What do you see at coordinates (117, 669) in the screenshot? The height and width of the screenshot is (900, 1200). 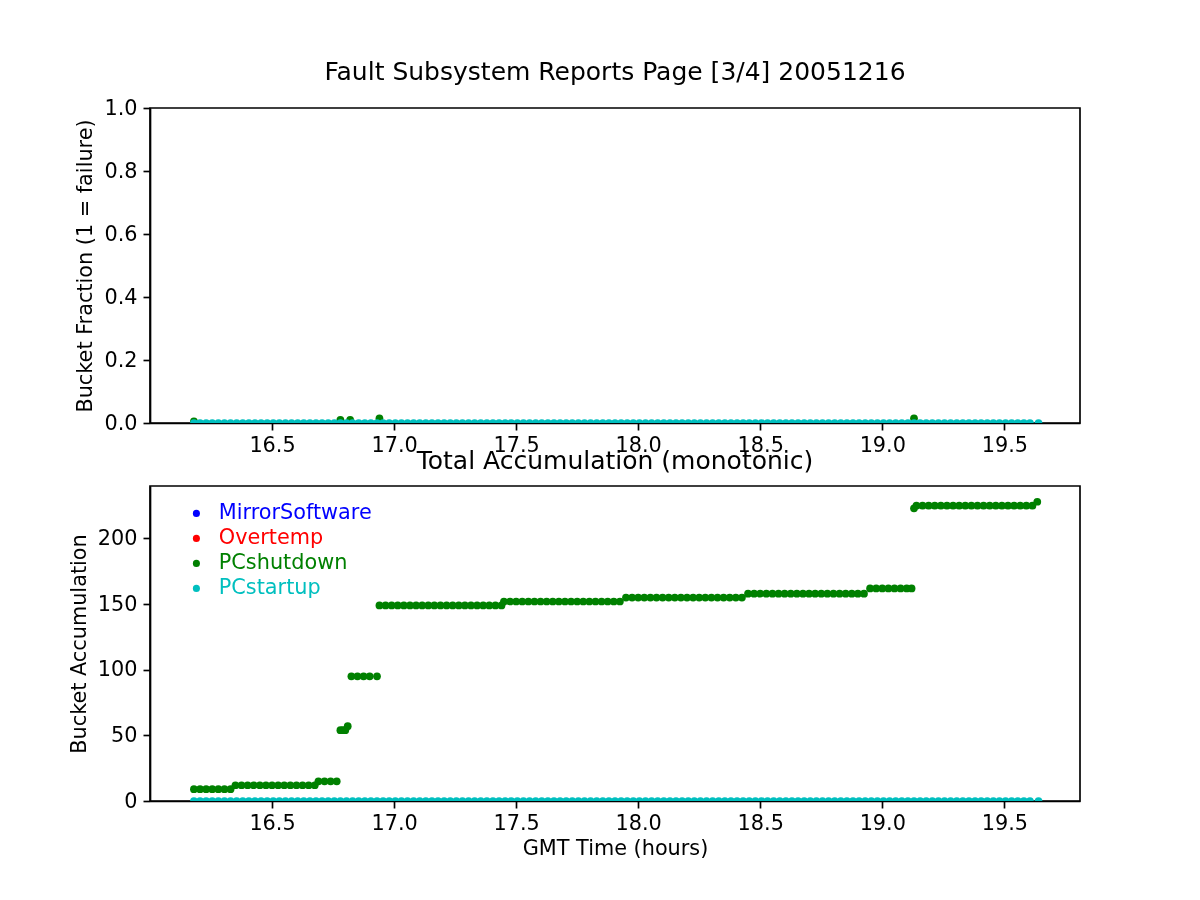 I see `y-tick-label: 100` at bounding box center [117, 669].